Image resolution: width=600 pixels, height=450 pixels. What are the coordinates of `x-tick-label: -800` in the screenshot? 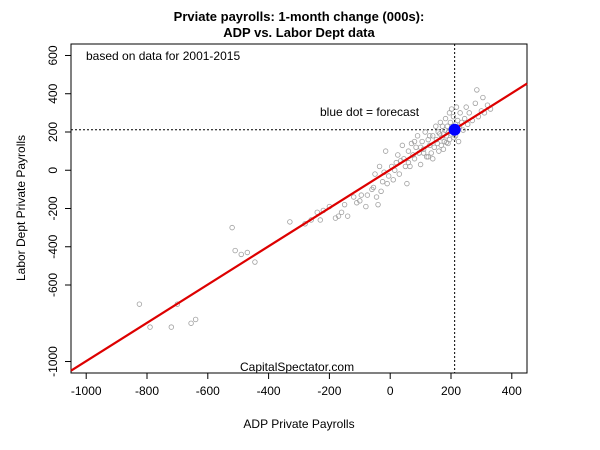 It's located at (147, 391).